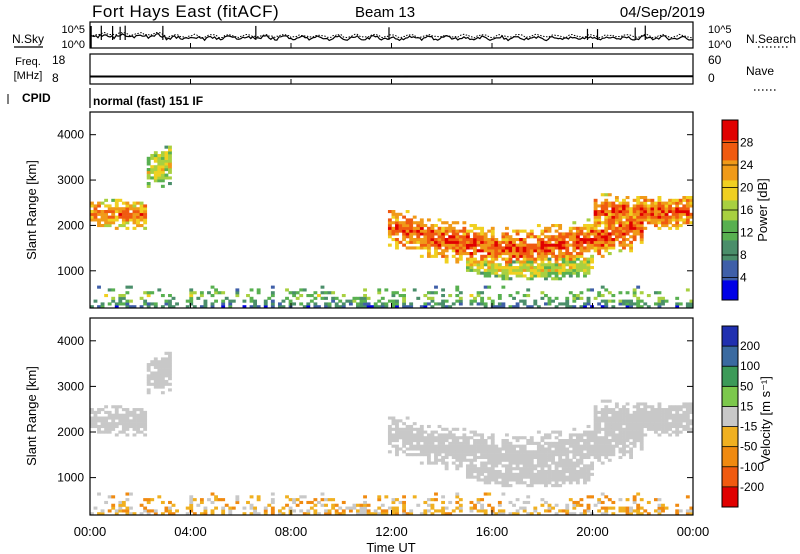 The height and width of the screenshot is (554, 800). Describe the element at coordinates (390, 547) in the screenshot. I see `xaxis-label: Time UT` at that location.